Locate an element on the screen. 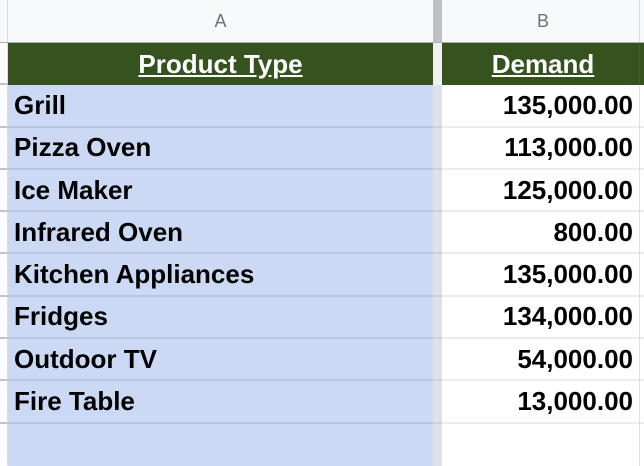 The height and width of the screenshot is (466, 644). demand-cell: 134,000.00 is located at coordinates (543, 318).